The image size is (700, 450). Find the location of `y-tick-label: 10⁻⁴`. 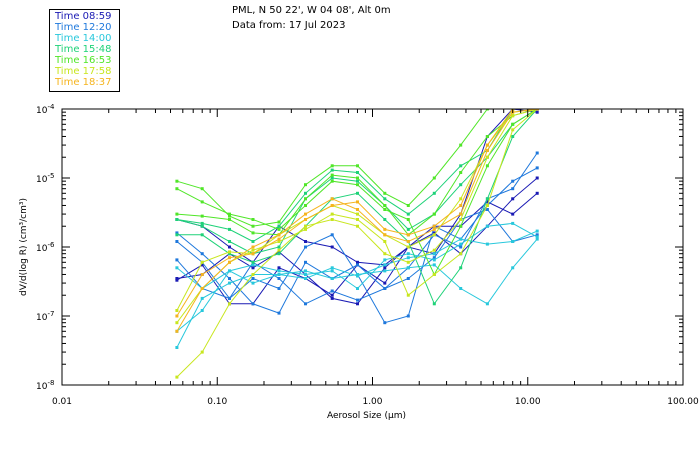

y-tick-label: 10⁻⁴ is located at coordinates (45, 109).